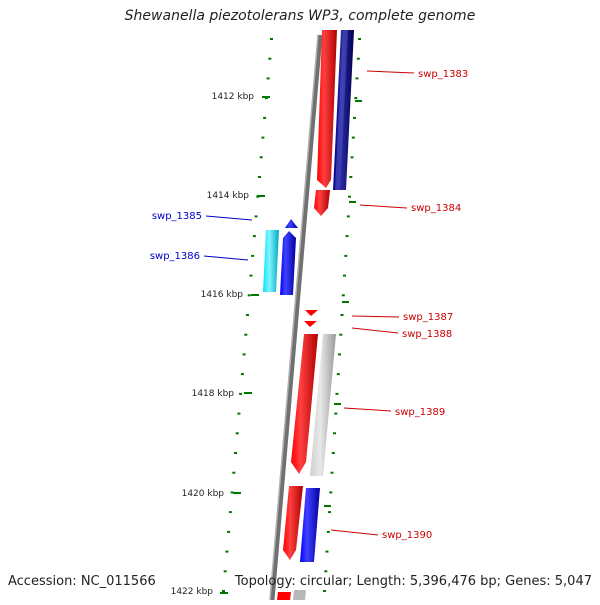  I want to click on scale-label: 1414 kbp, so click(228, 196).